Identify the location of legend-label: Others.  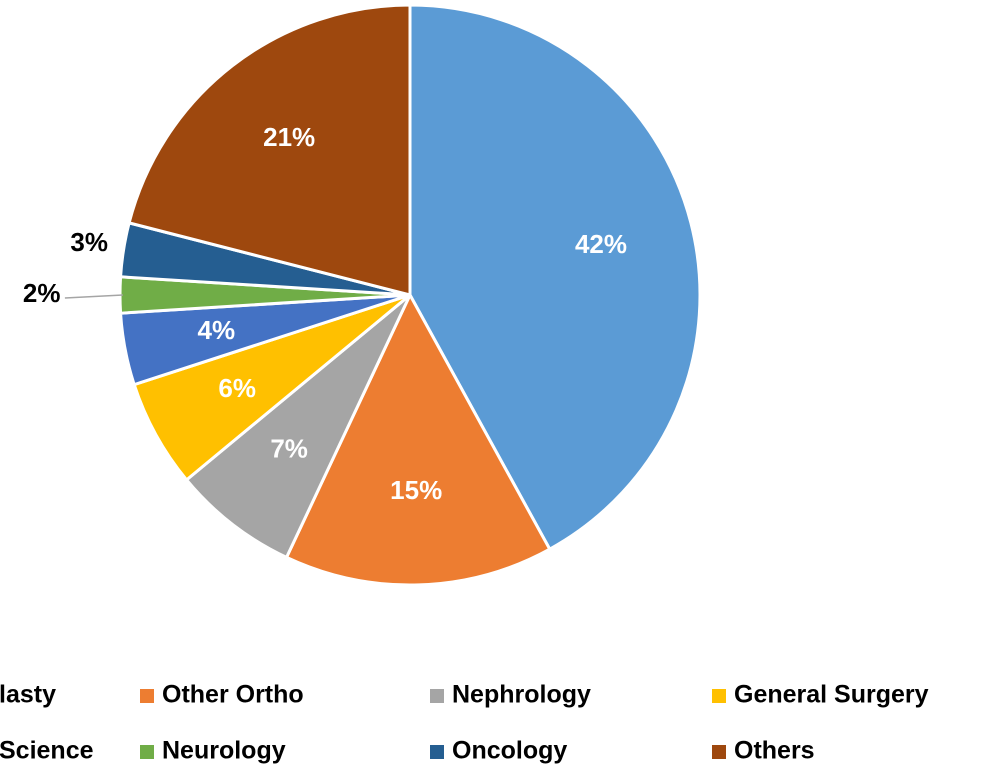
(774, 751).